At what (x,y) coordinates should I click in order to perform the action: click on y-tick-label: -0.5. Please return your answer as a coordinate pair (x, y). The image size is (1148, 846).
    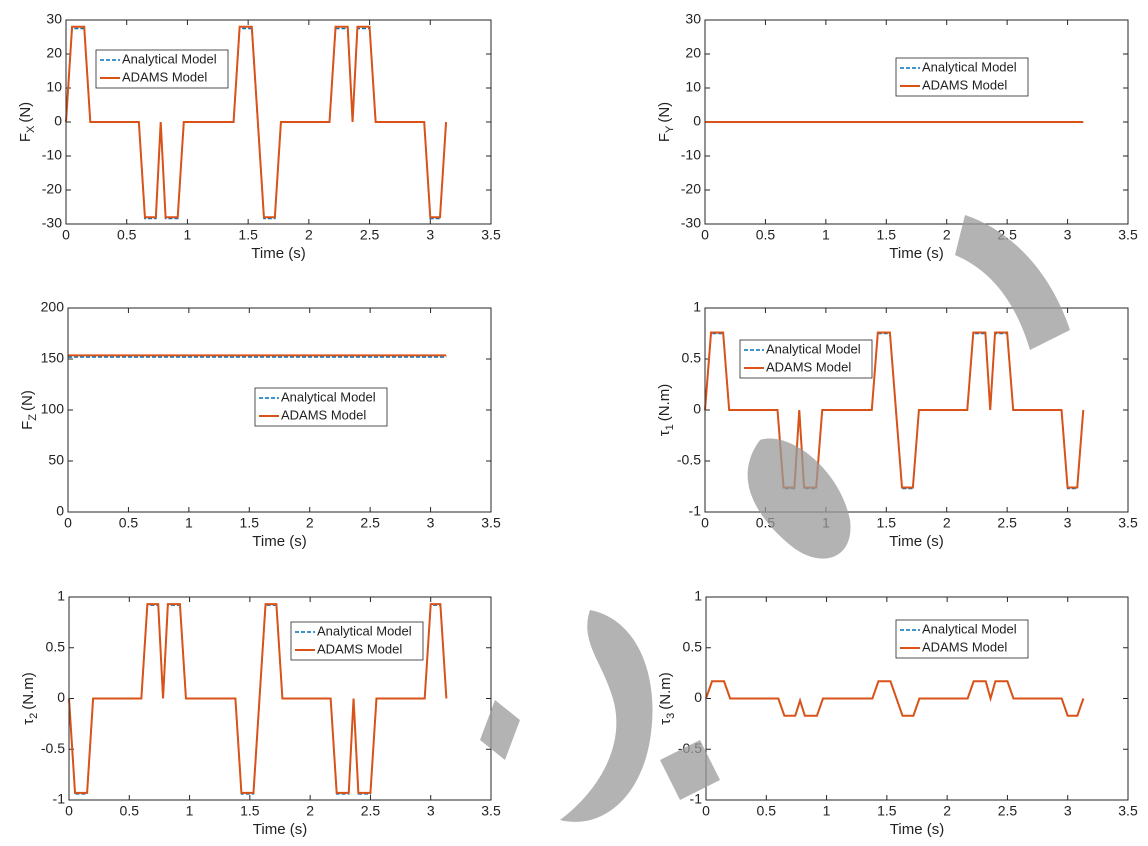
    Looking at the image, I should click on (689, 460).